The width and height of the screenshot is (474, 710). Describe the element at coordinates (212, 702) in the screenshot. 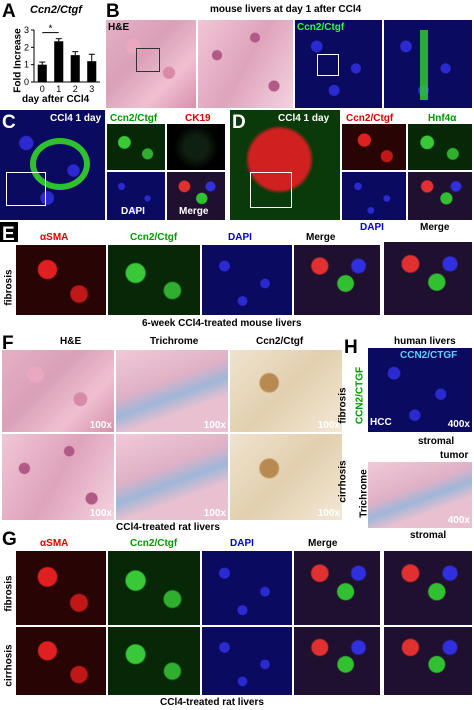

I see `g-caption: CCl4-treated rat livers` at that location.